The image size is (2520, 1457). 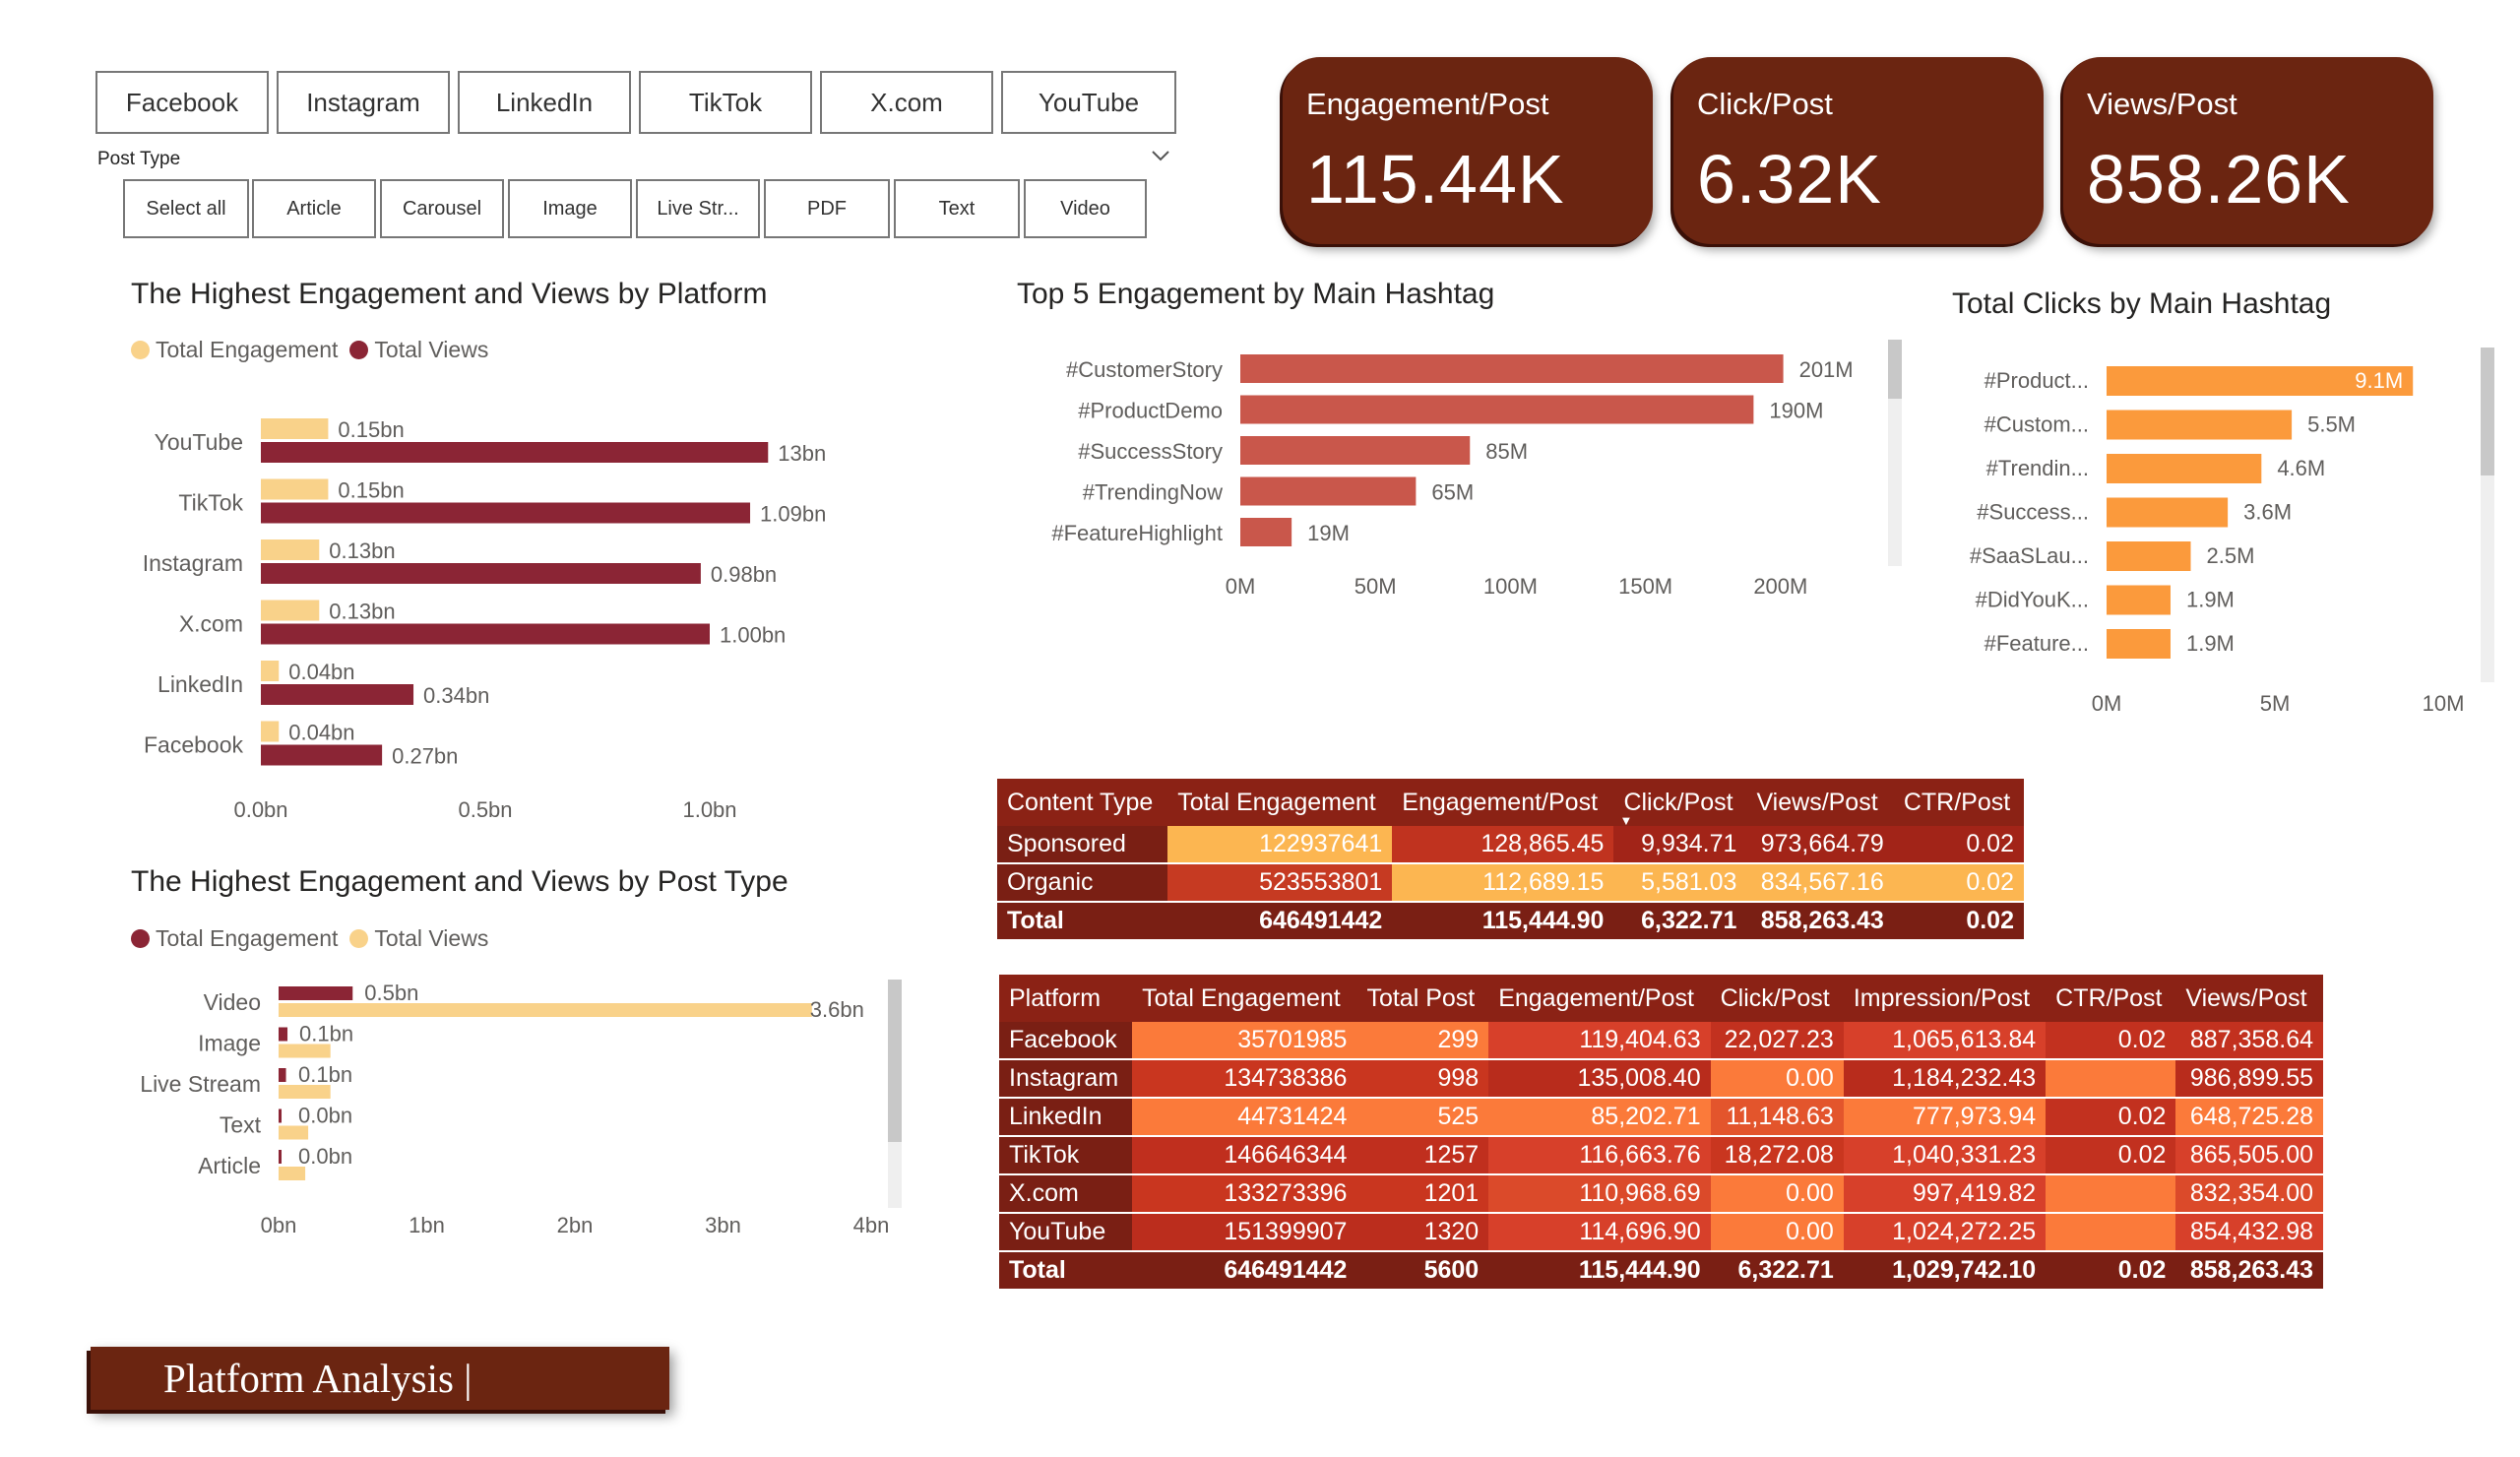 What do you see at coordinates (1858, 150) in the screenshot?
I see `kpi-click-per-post: Click/Post 6.32K` at bounding box center [1858, 150].